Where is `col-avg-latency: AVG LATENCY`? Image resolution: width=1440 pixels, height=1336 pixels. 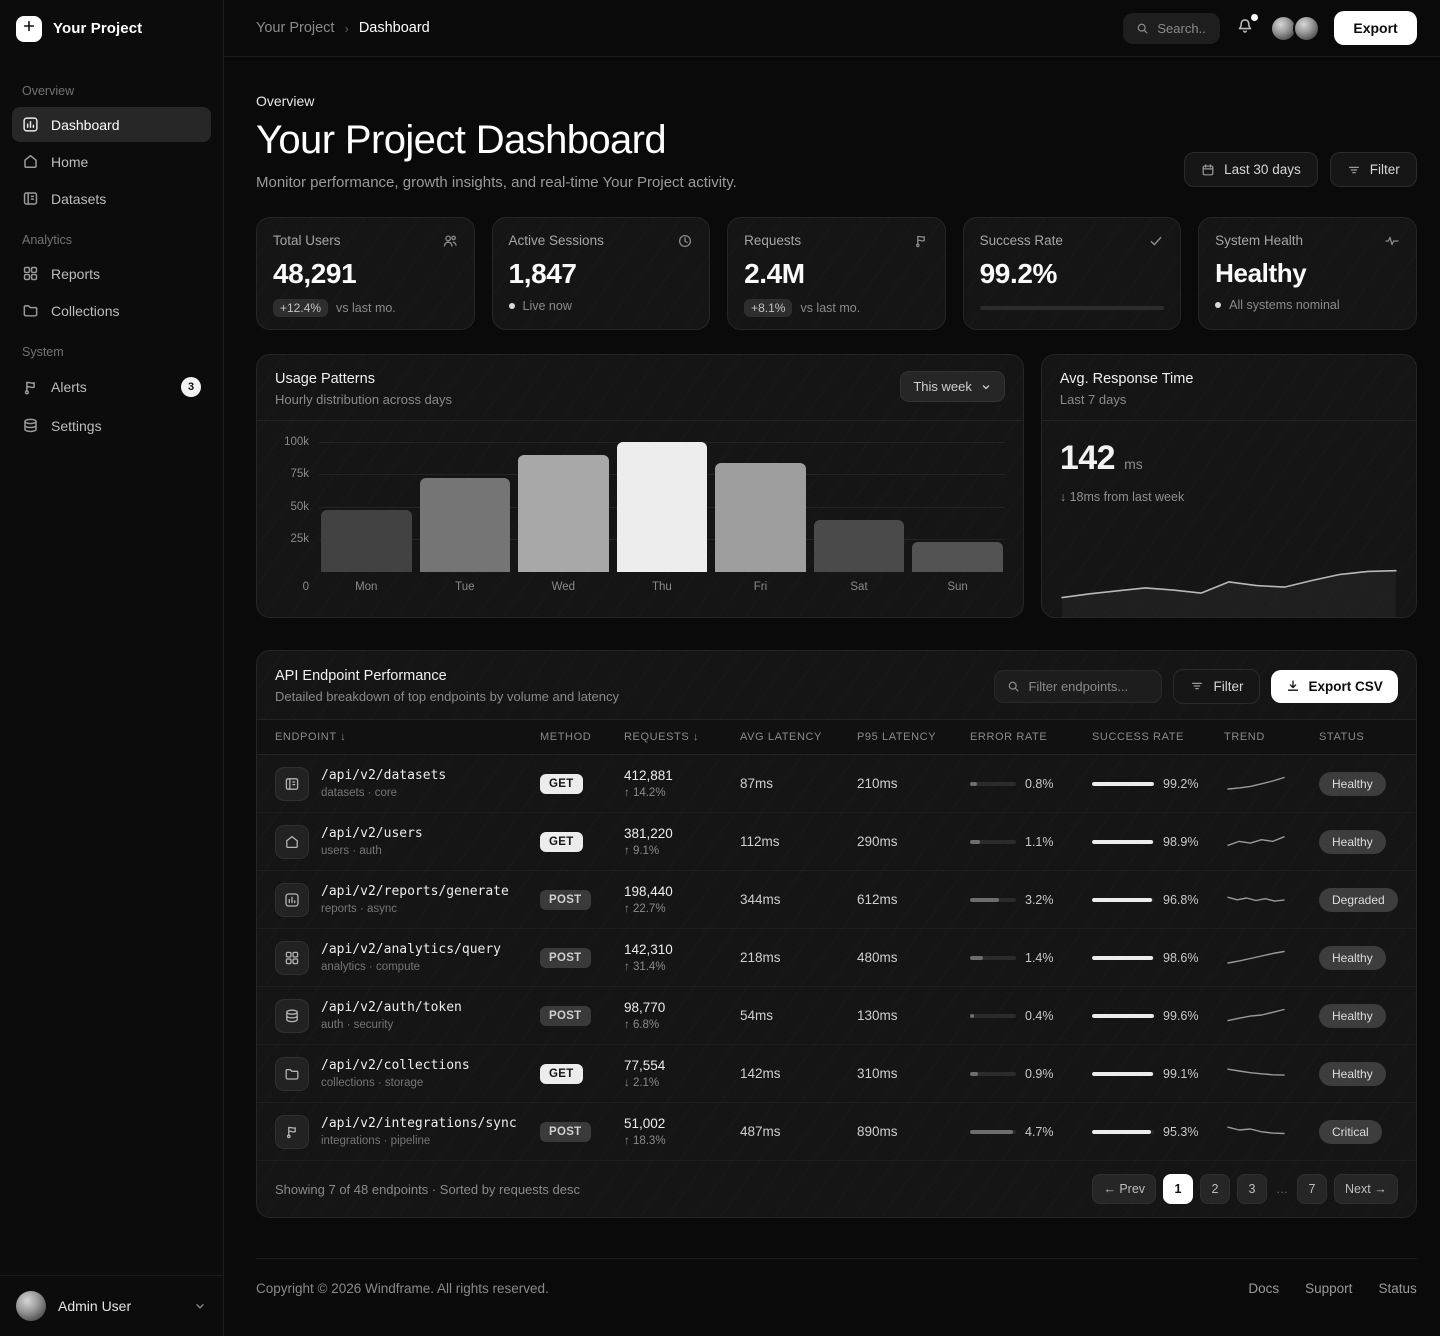
col-avg-latency: AVG LATENCY is located at coordinates (781, 737).